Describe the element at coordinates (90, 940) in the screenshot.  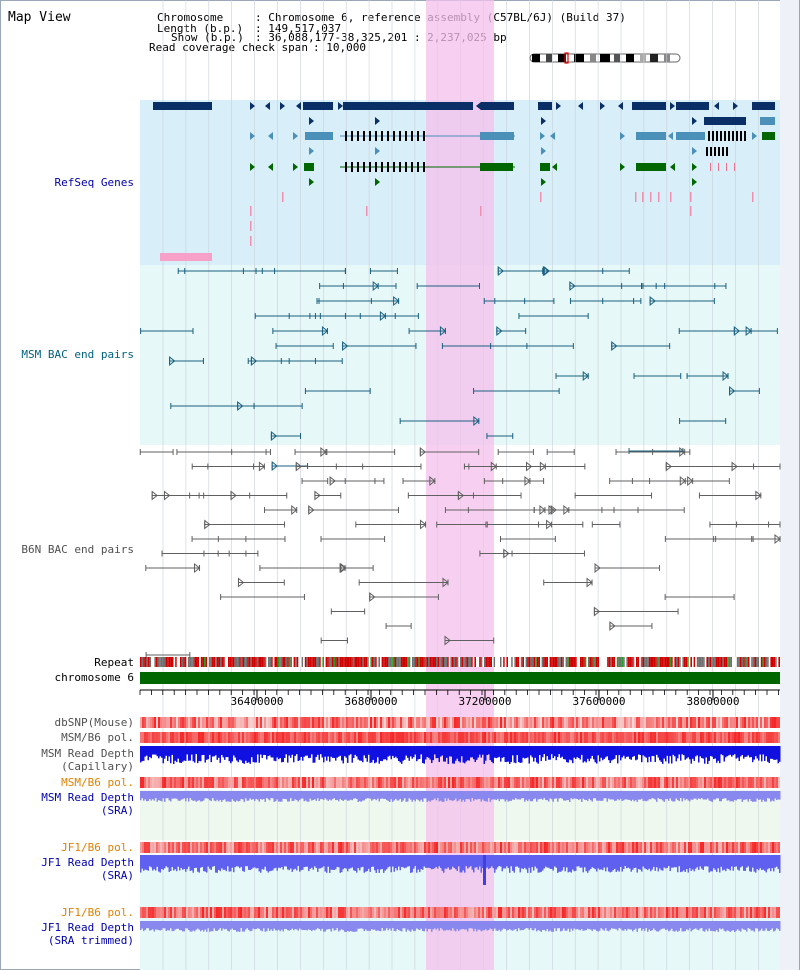
I see `jf1-depth-trim-label-2: (SRA trimmed)` at that location.